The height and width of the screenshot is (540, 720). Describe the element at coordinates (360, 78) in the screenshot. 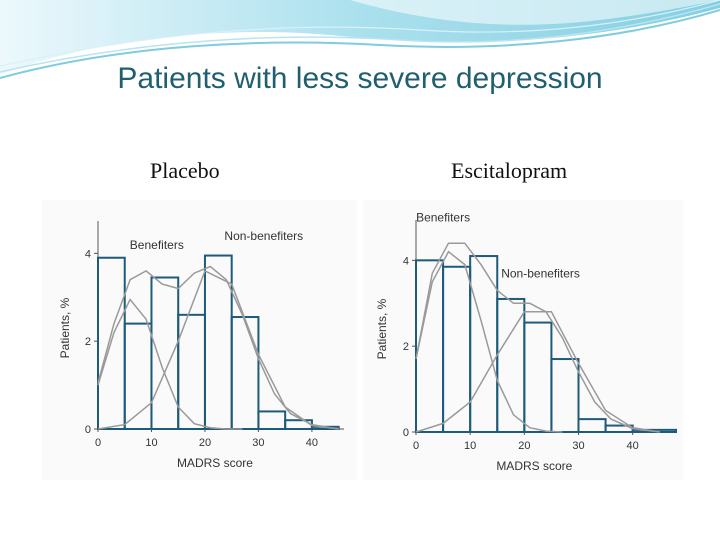

I see `slide-title: Patients with less severe depression` at that location.